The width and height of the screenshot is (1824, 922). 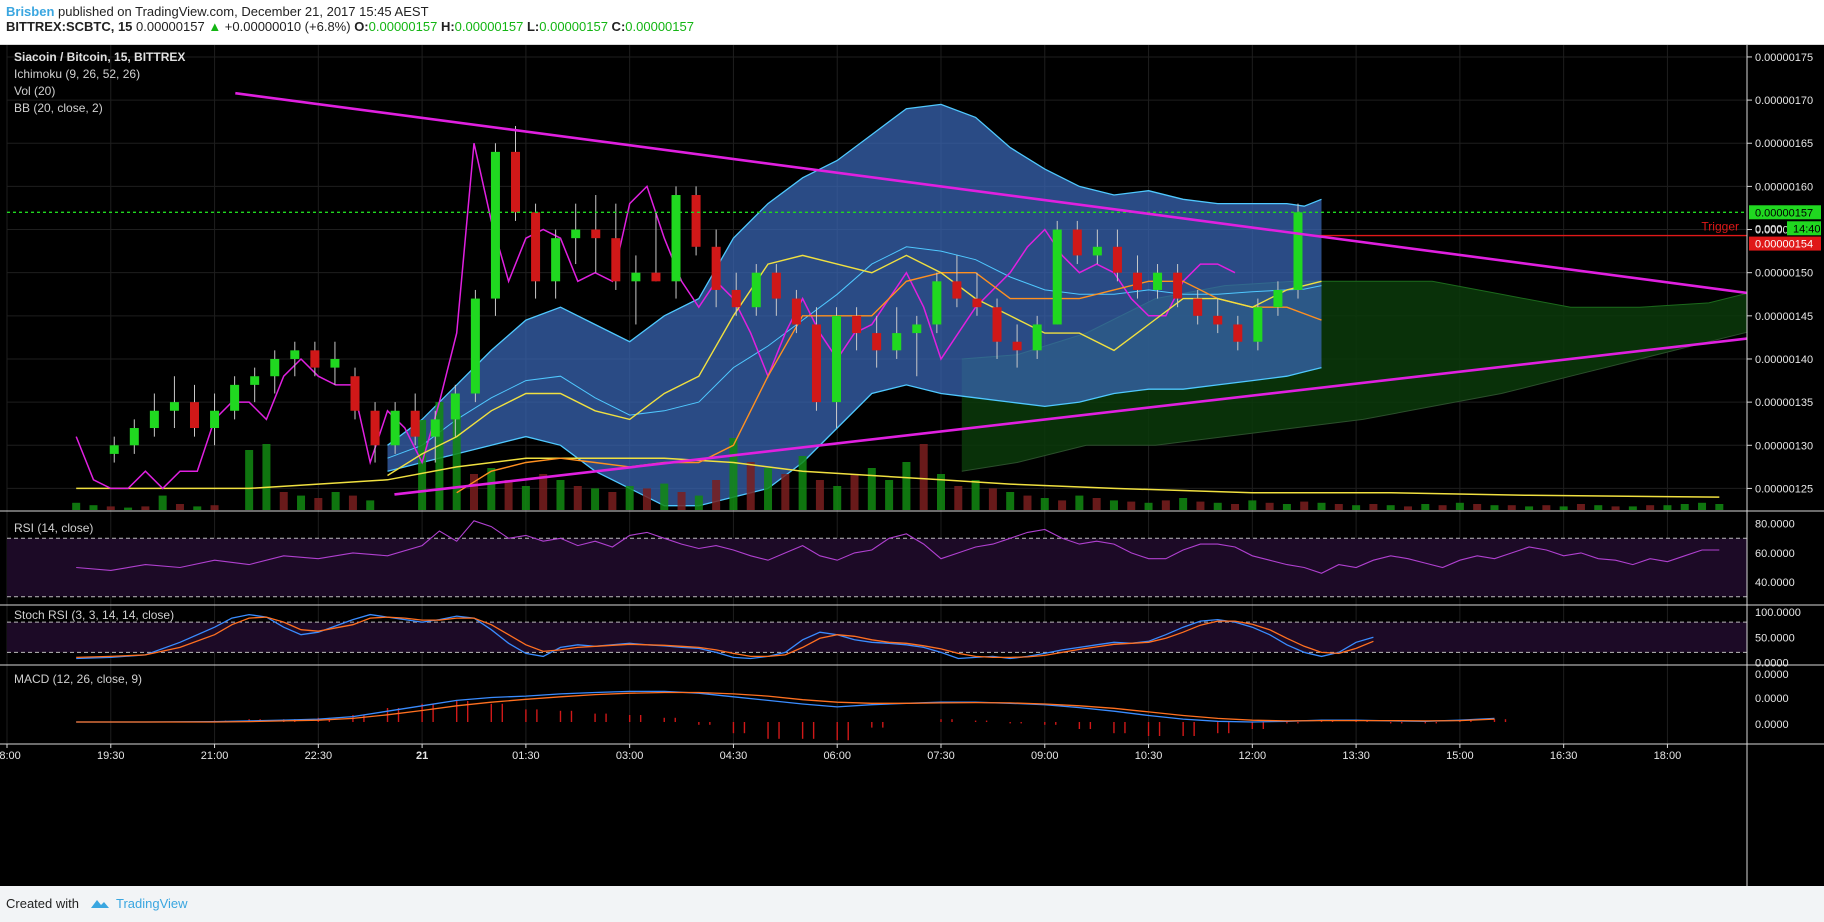 What do you see at coordinates (725, 637) in the screenshot?
I see `stoch-d-line` at bounding box center [725, 637].